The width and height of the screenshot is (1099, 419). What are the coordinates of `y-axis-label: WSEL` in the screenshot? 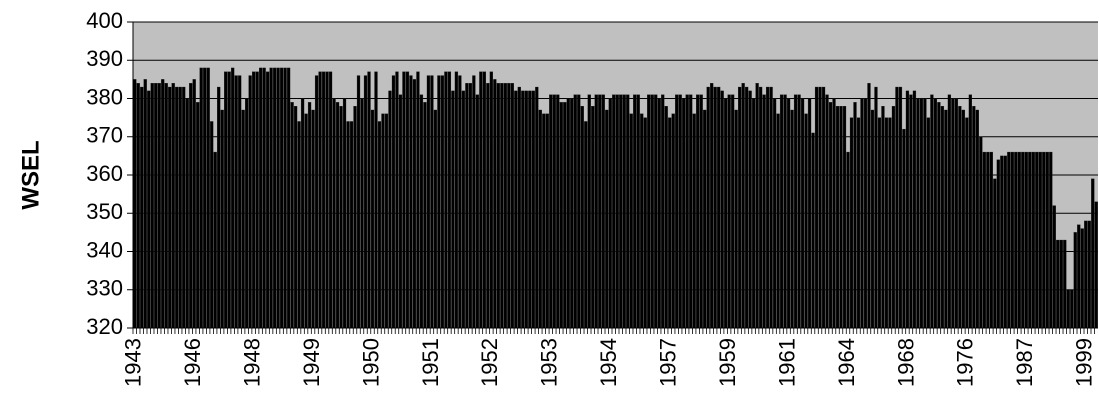 It's located at (30, 174).